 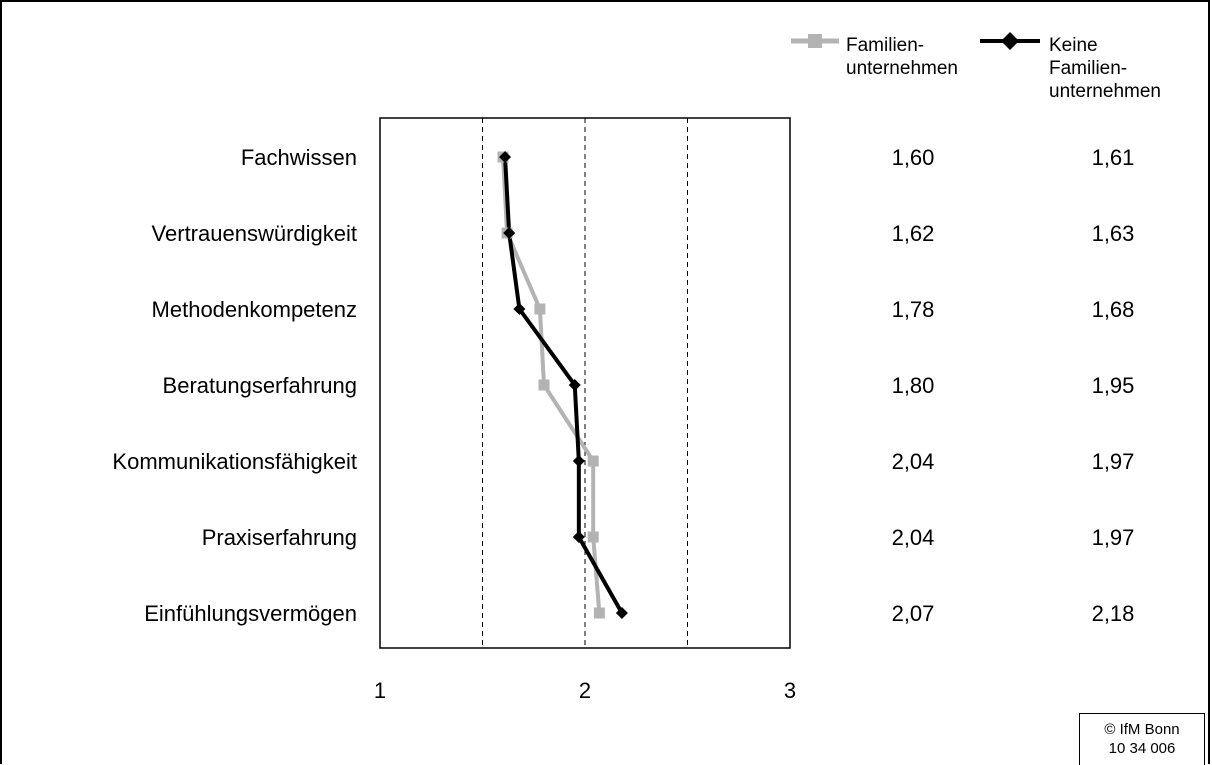 I want to click on x-tick-label: 1, so click(x=380, y=690).